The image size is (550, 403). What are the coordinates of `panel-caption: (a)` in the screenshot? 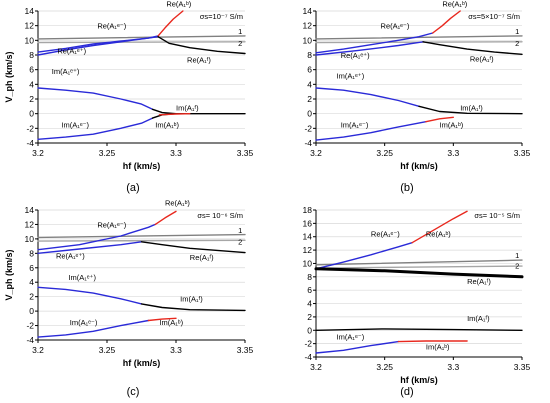 It's located at (132, 188).